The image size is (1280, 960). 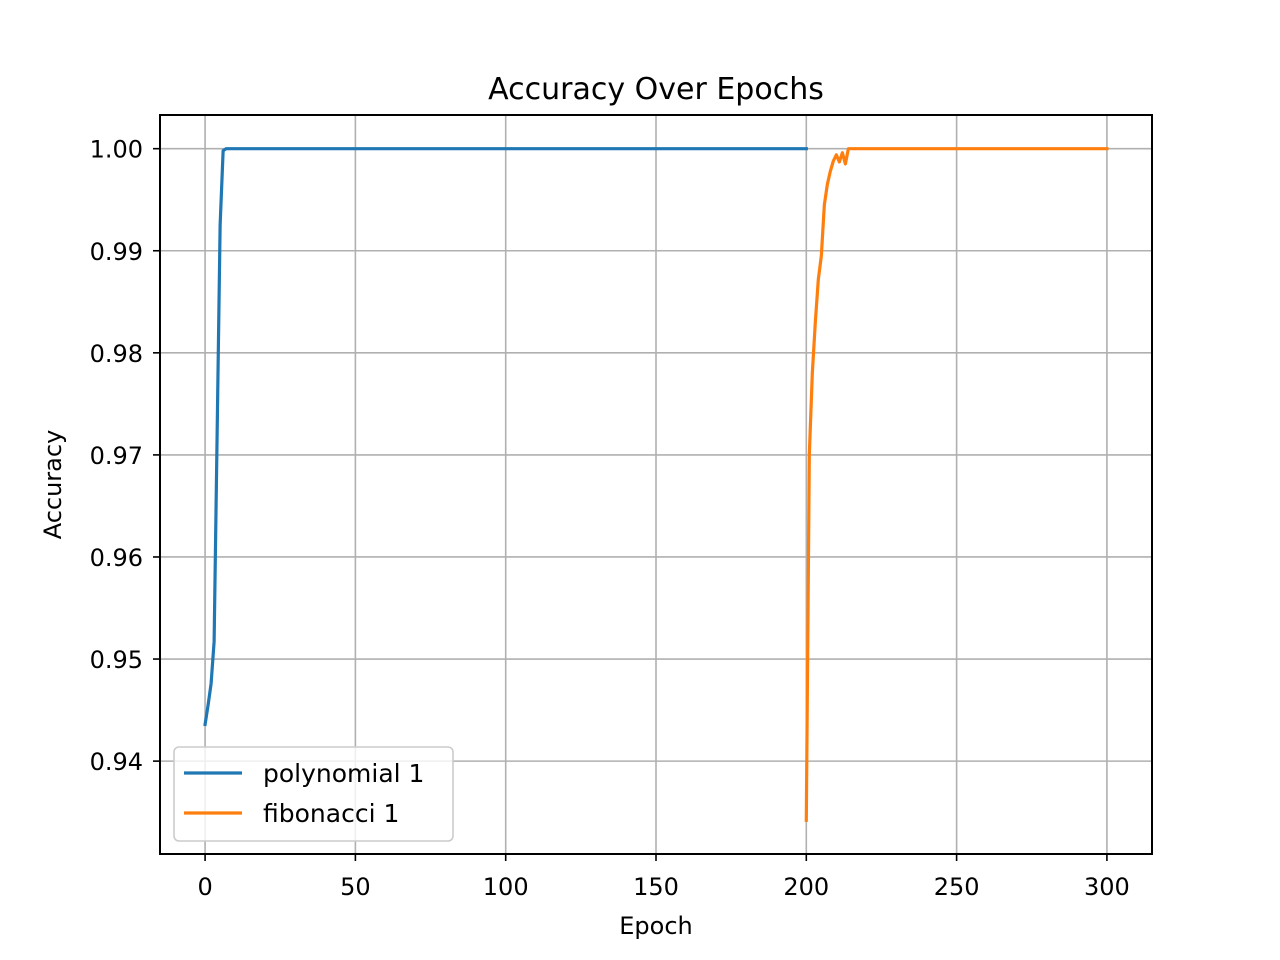 I want to click on legend: polynomial 1 fibonacci 1, so click(x=313, y=794).